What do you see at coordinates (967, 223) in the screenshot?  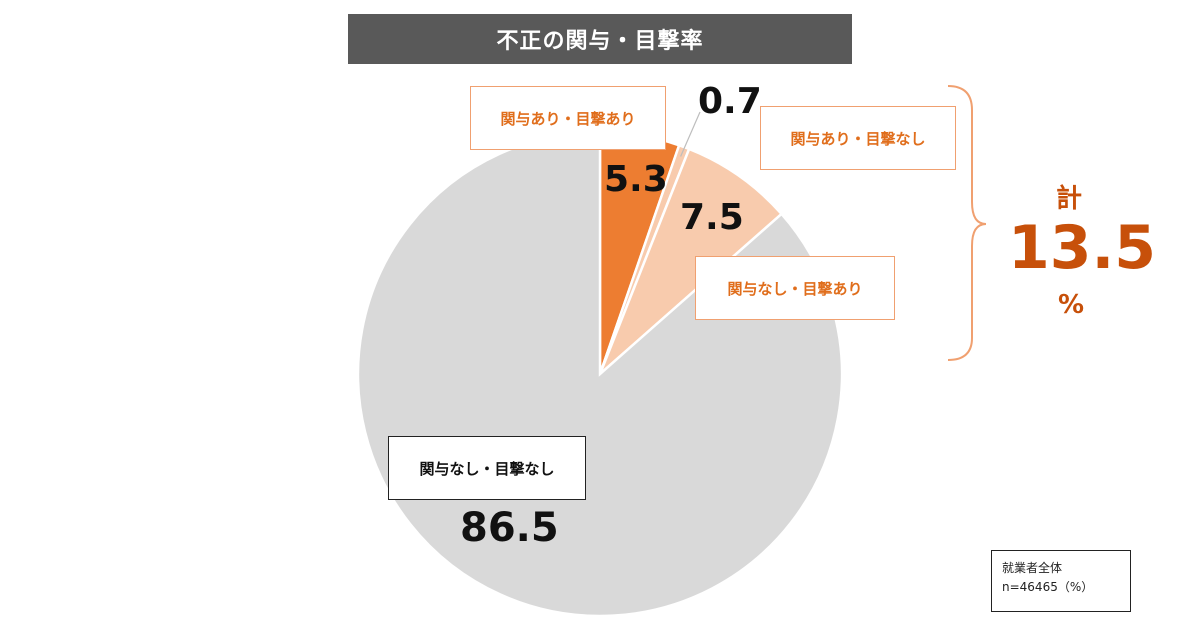 I see `total-bracket` at bounding box center [967, 223].